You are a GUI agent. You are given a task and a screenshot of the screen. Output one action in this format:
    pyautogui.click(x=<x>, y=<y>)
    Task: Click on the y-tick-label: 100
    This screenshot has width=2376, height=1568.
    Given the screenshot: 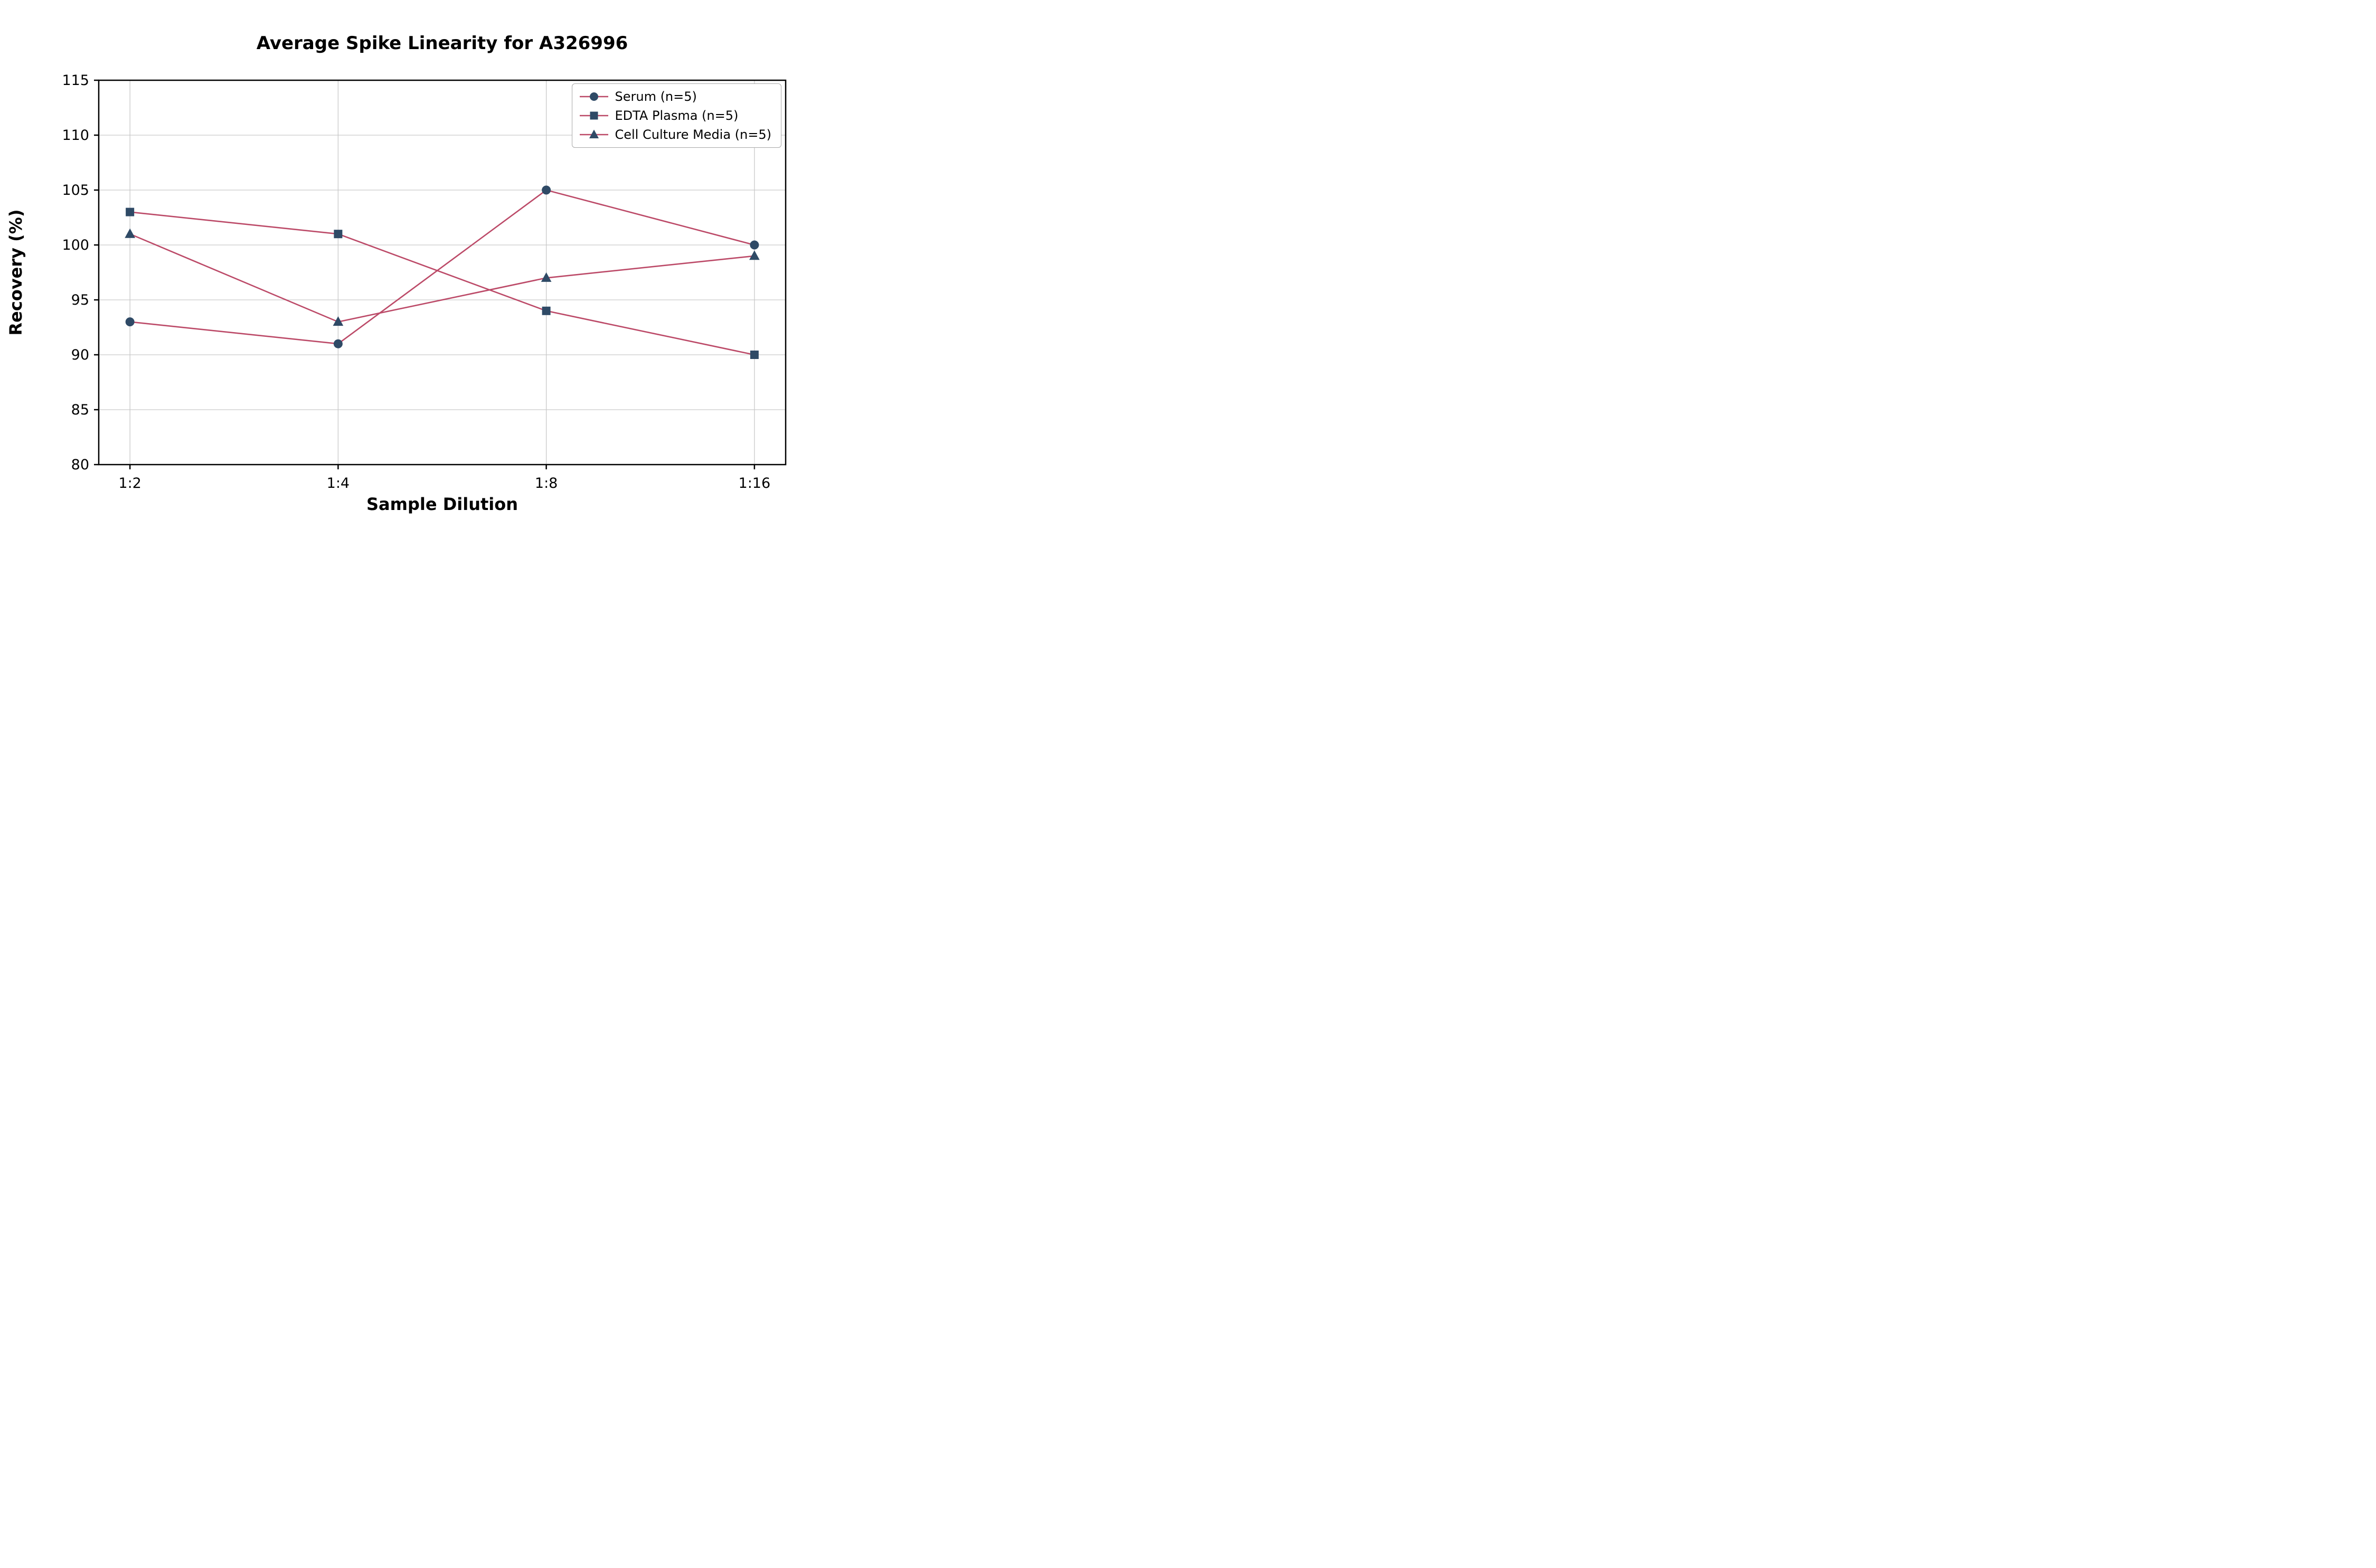 What is the action you would take?
    pyautogui.click(x=76, y=245)
    